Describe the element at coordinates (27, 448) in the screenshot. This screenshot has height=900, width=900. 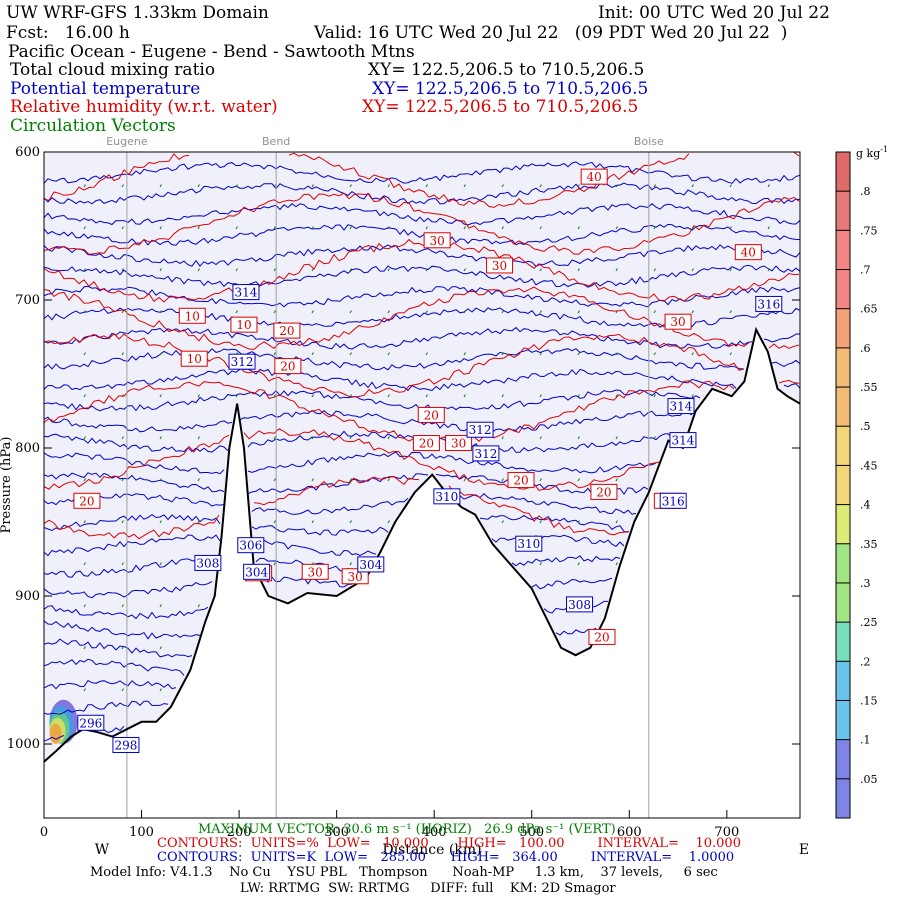
I see `y-tick-label: 800` at that location.